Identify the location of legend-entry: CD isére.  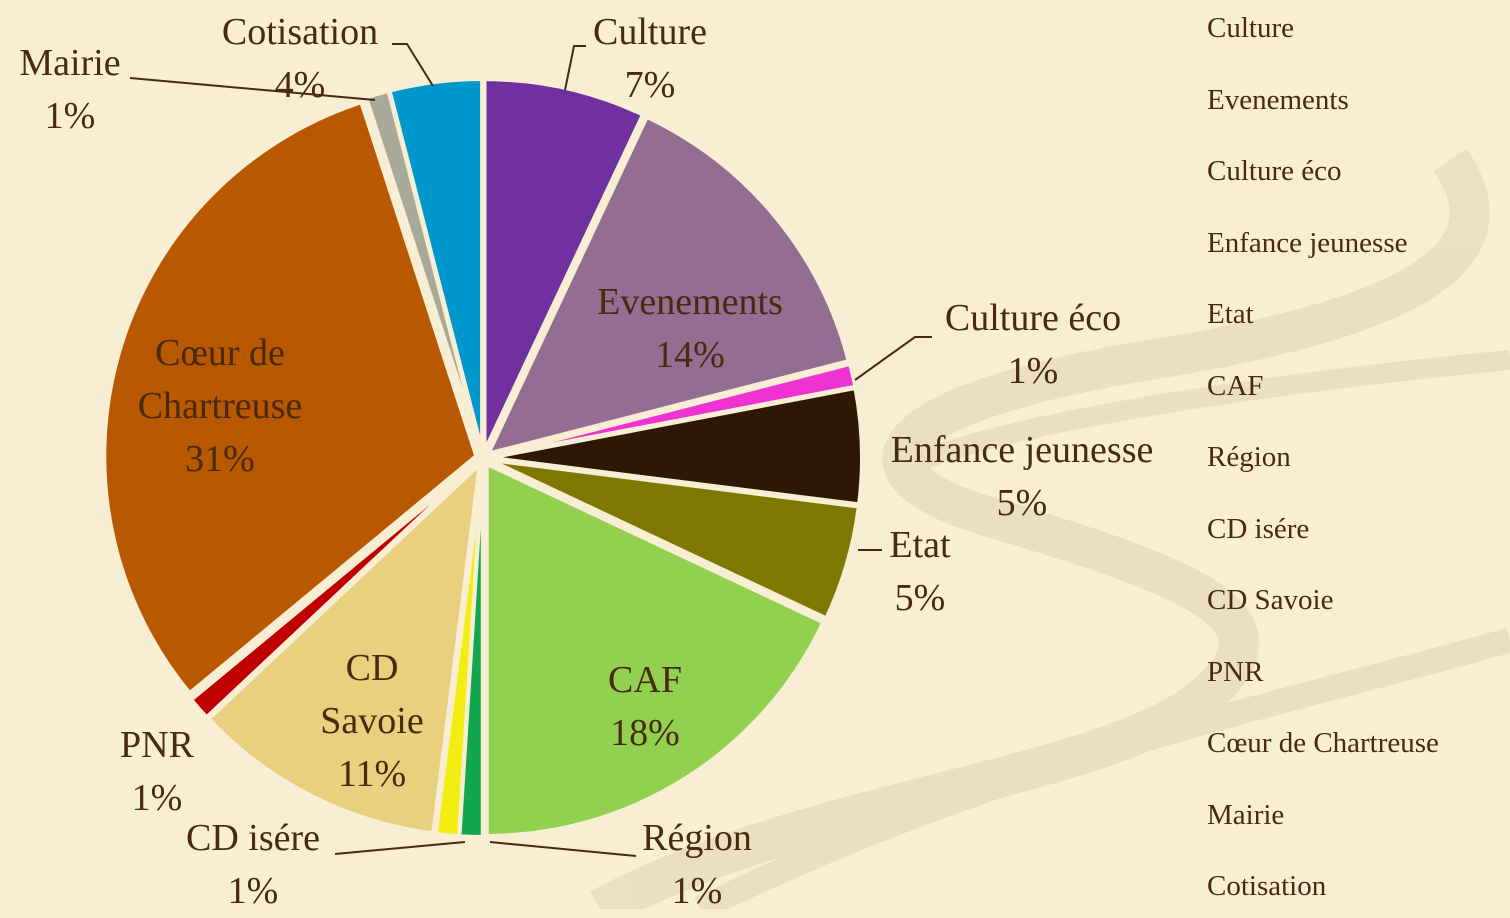
(1258, 529).